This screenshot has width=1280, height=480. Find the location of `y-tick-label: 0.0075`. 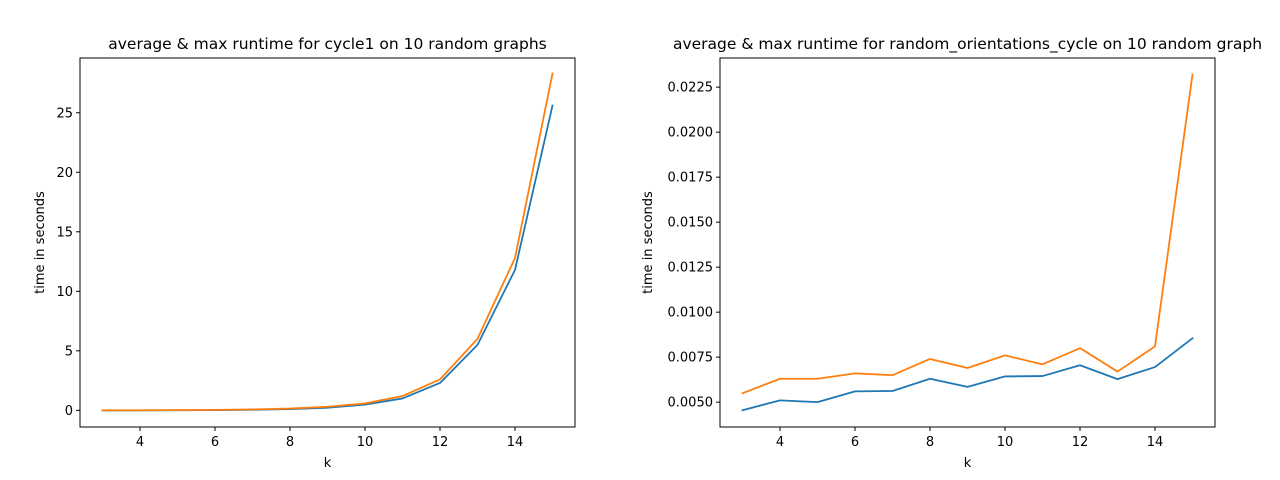

y-tick-label: 0.0075 is located at coordinates (691, 358).